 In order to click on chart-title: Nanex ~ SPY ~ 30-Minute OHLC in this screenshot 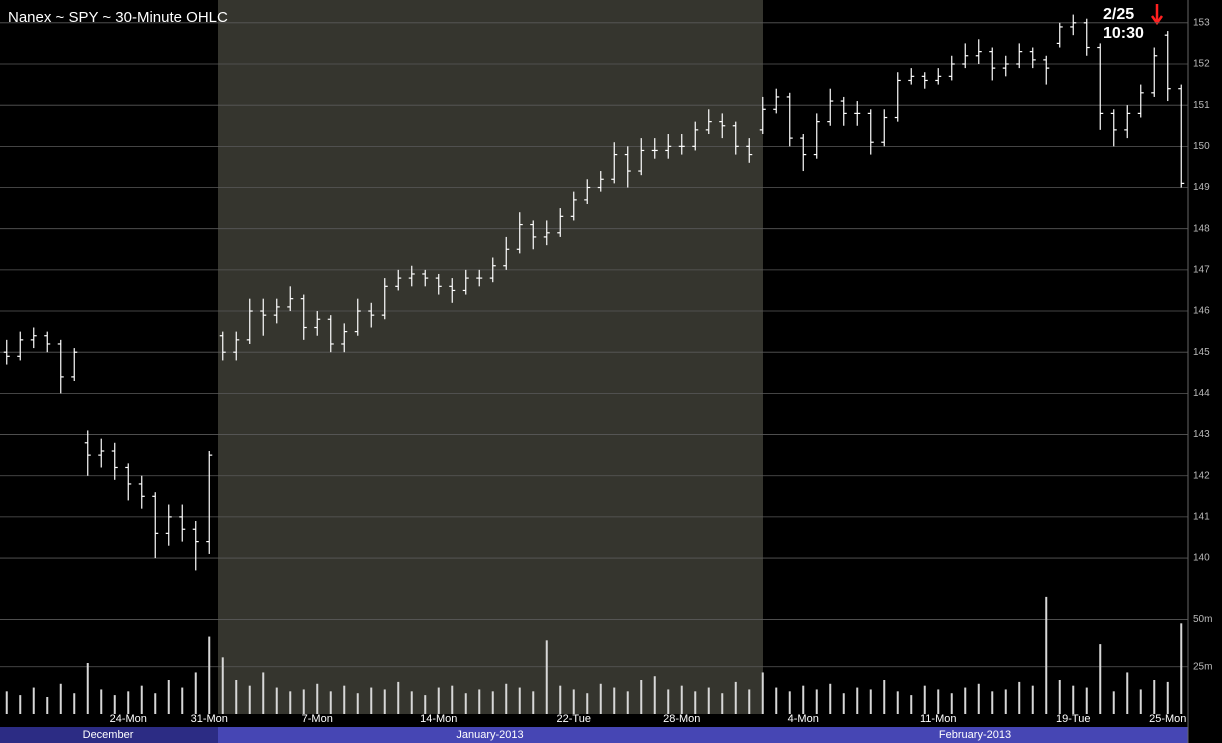, I will do `click(118, 17)`.